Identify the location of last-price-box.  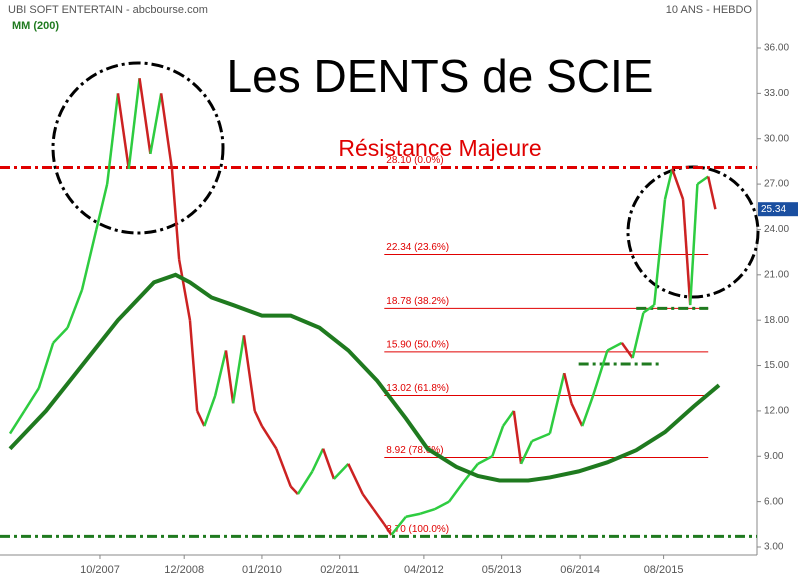
(778, 209).